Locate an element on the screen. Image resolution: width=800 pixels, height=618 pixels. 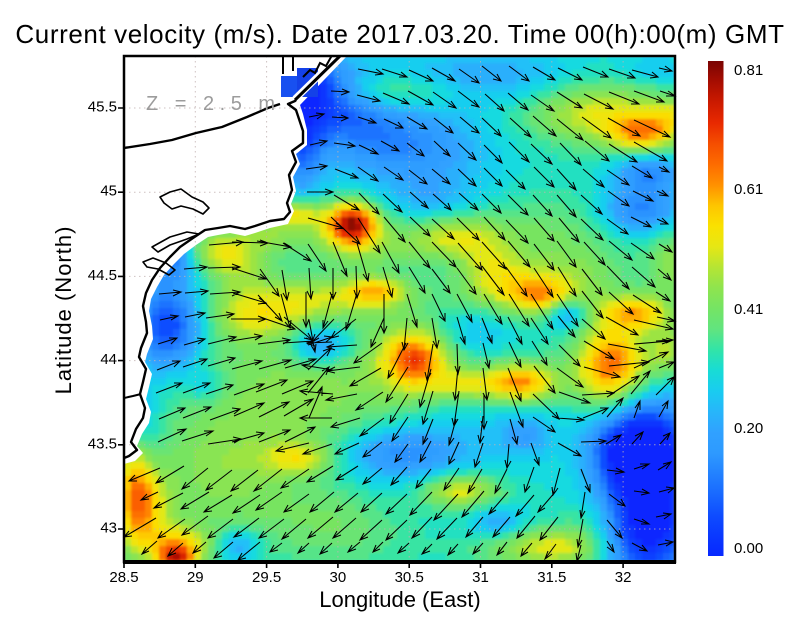
svg-text: 44.5 is located at coordinates (102, 275).